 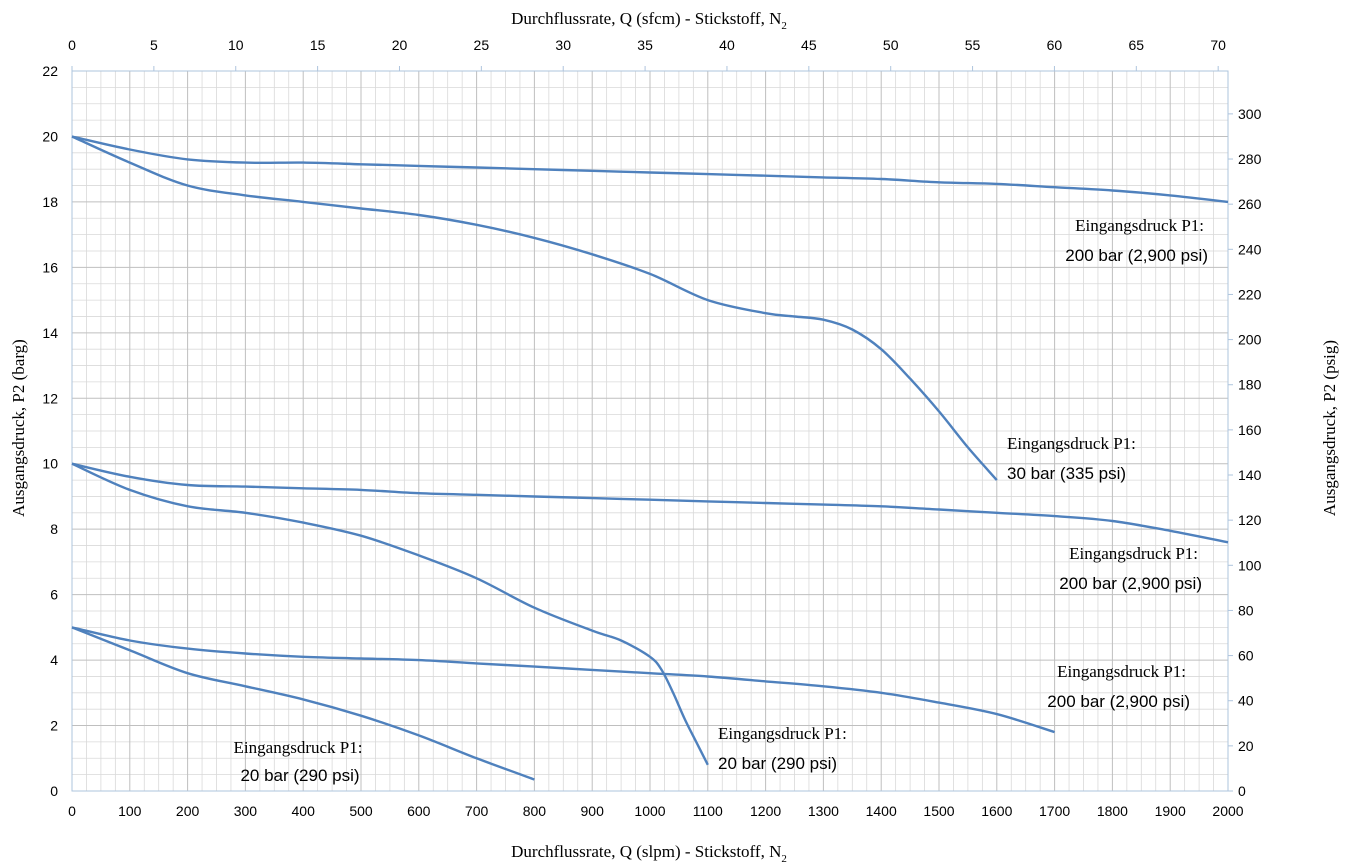 I want to click on y-tick-label: 20, so click(x=50, y=136).